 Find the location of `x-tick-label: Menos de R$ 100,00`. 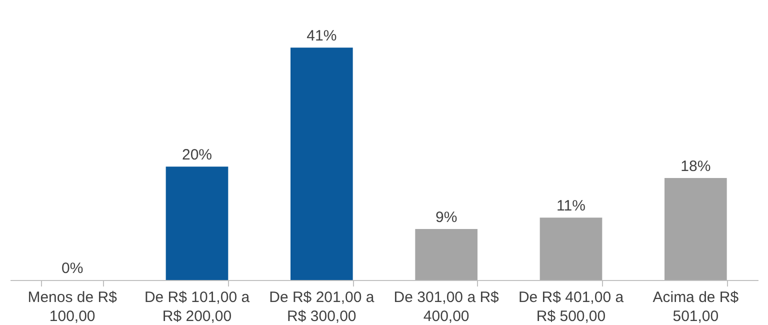

x-tick-label: Menos de R$ 100,00 is located at coordinates (73, 307).